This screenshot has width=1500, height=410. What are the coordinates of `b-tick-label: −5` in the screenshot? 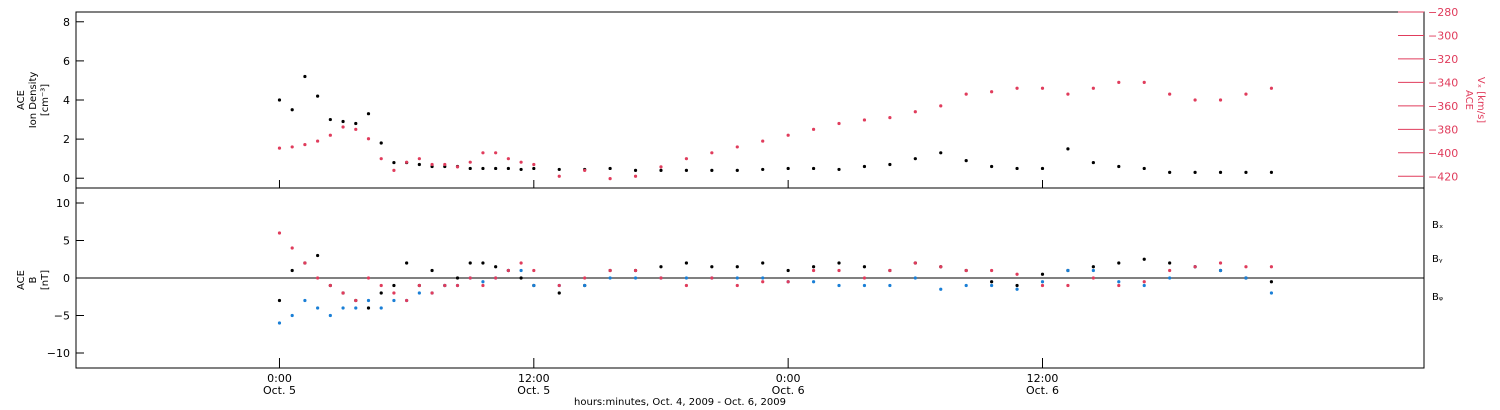 It's located at (62, 316).